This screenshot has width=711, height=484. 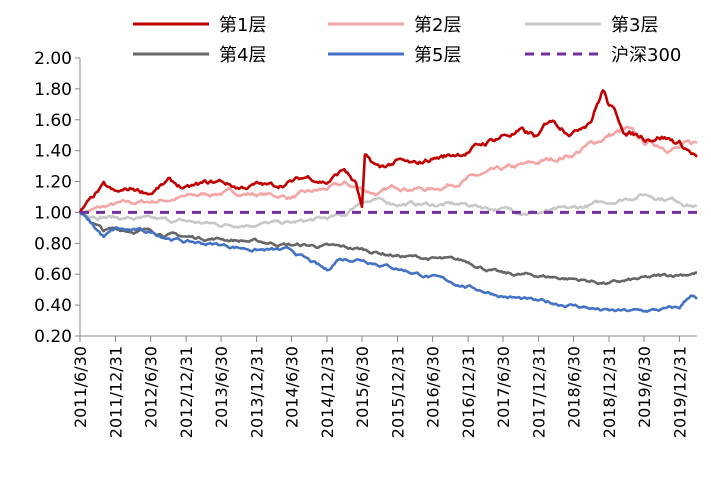 I want to click on legend-item: 第4层, so click(x=199, y=55).